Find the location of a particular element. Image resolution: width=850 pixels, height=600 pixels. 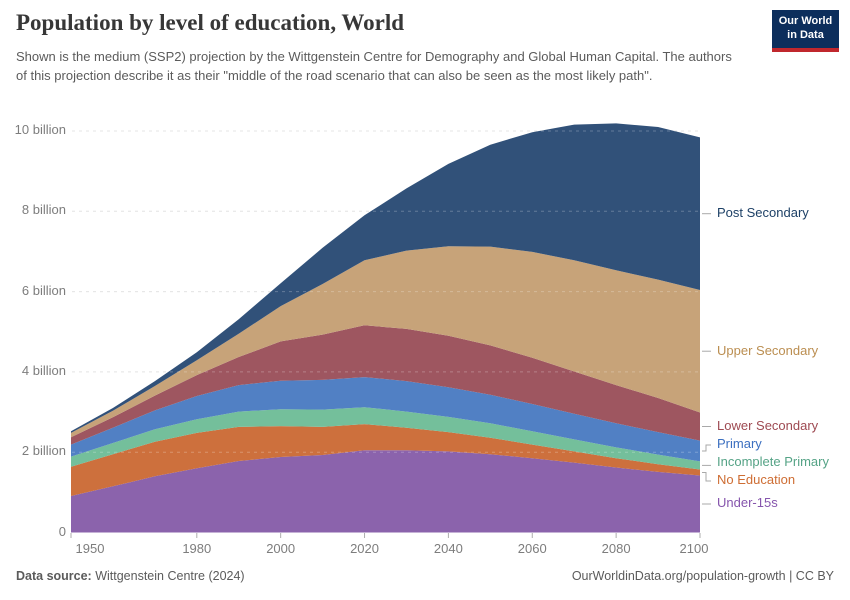

area-primary is located at coordinates (385, 419).